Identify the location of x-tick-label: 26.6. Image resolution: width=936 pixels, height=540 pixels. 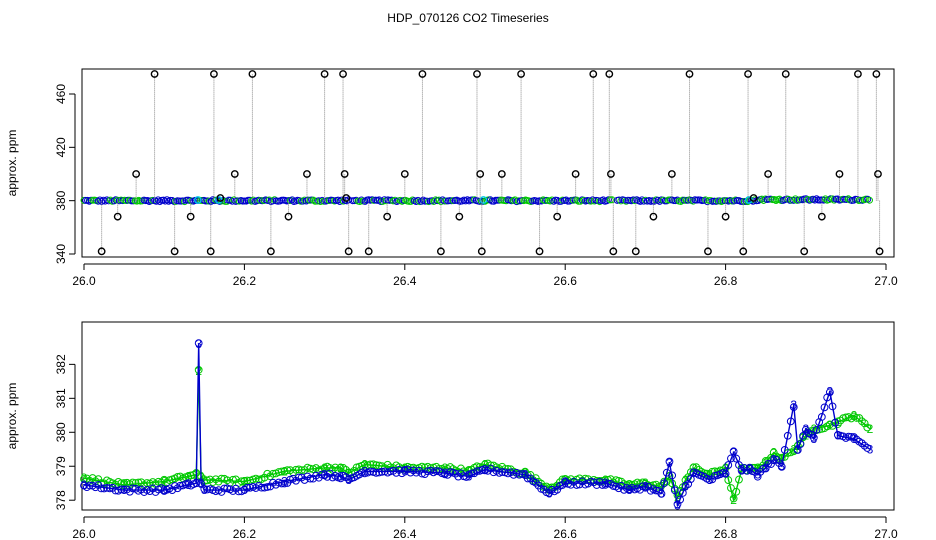
(566, 281).